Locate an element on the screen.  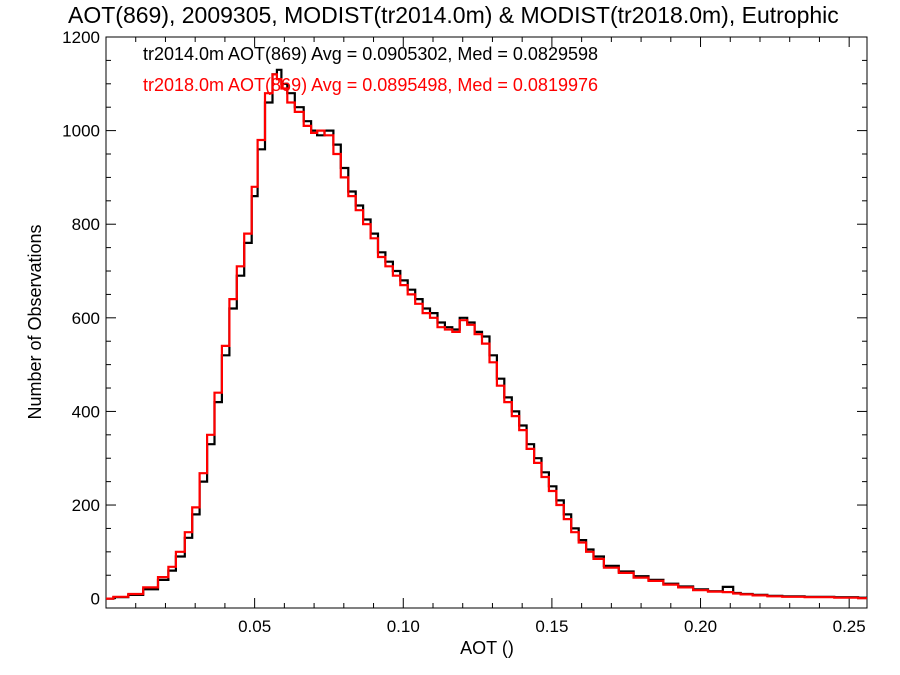
y-tick-label: 0 is located at coordinates (95, 599).